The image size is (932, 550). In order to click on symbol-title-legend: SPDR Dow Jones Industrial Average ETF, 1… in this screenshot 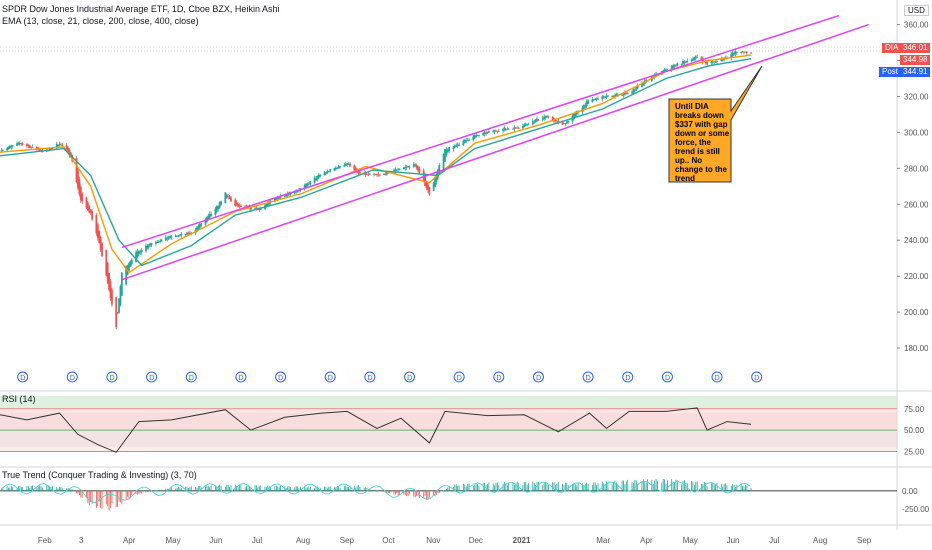, I will do `click(141, 9)`.